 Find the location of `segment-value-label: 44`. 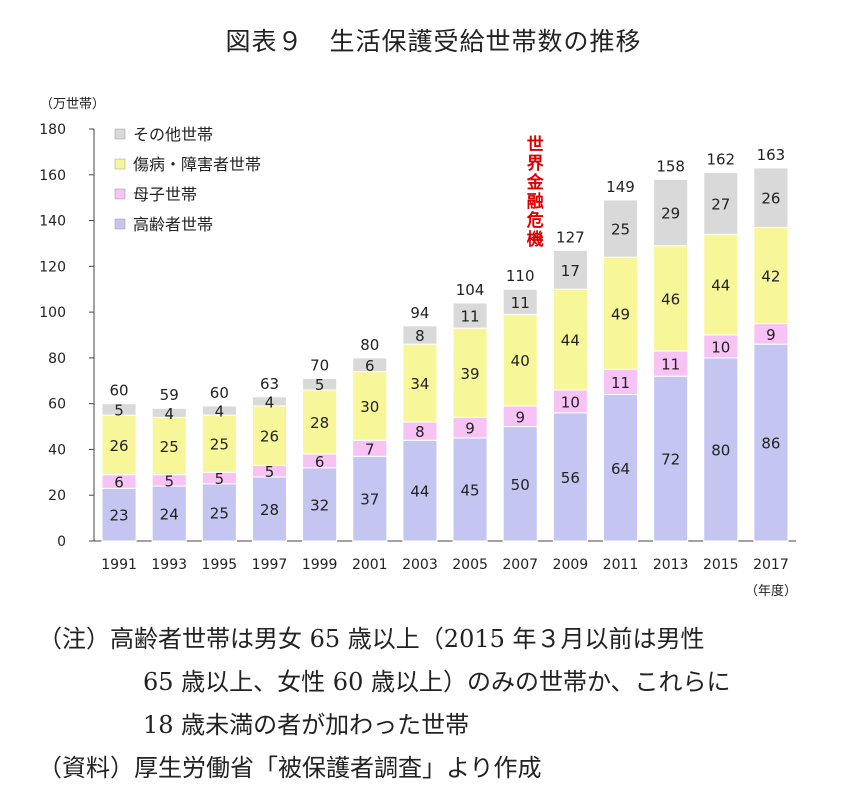

segment-value-label: 44 is located at coordinates (720, 286).